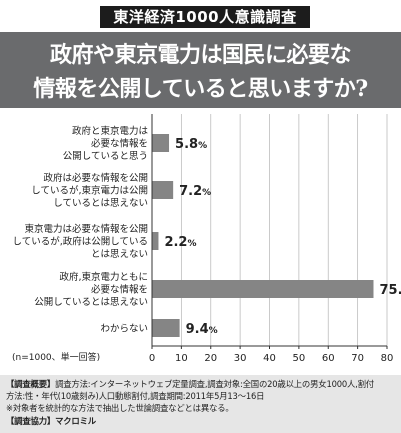  What do you see at coordinates (91, 302) in the screenshot?
I see `category-label-3-line-2: 公開しているとは思えない` at bounding box center [91, 302].